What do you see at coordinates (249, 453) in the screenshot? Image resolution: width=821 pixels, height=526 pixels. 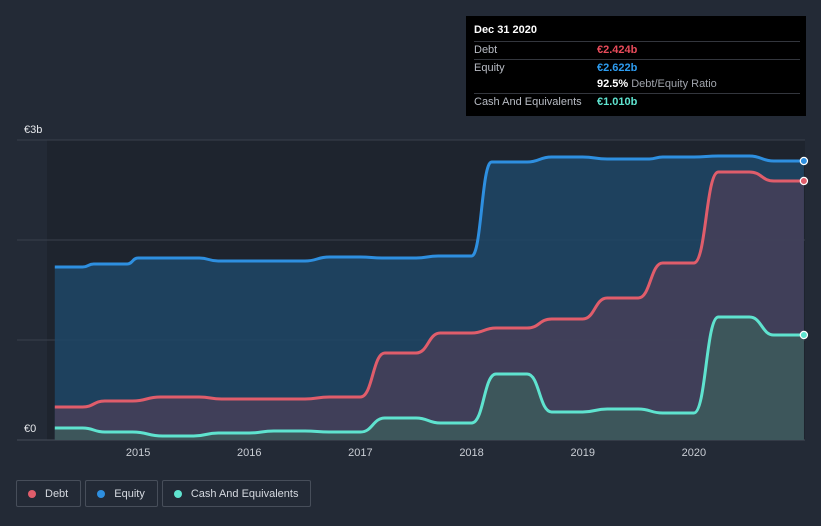 I see `x-tick-label-2016: 2016` at bounding box center [249, 453].